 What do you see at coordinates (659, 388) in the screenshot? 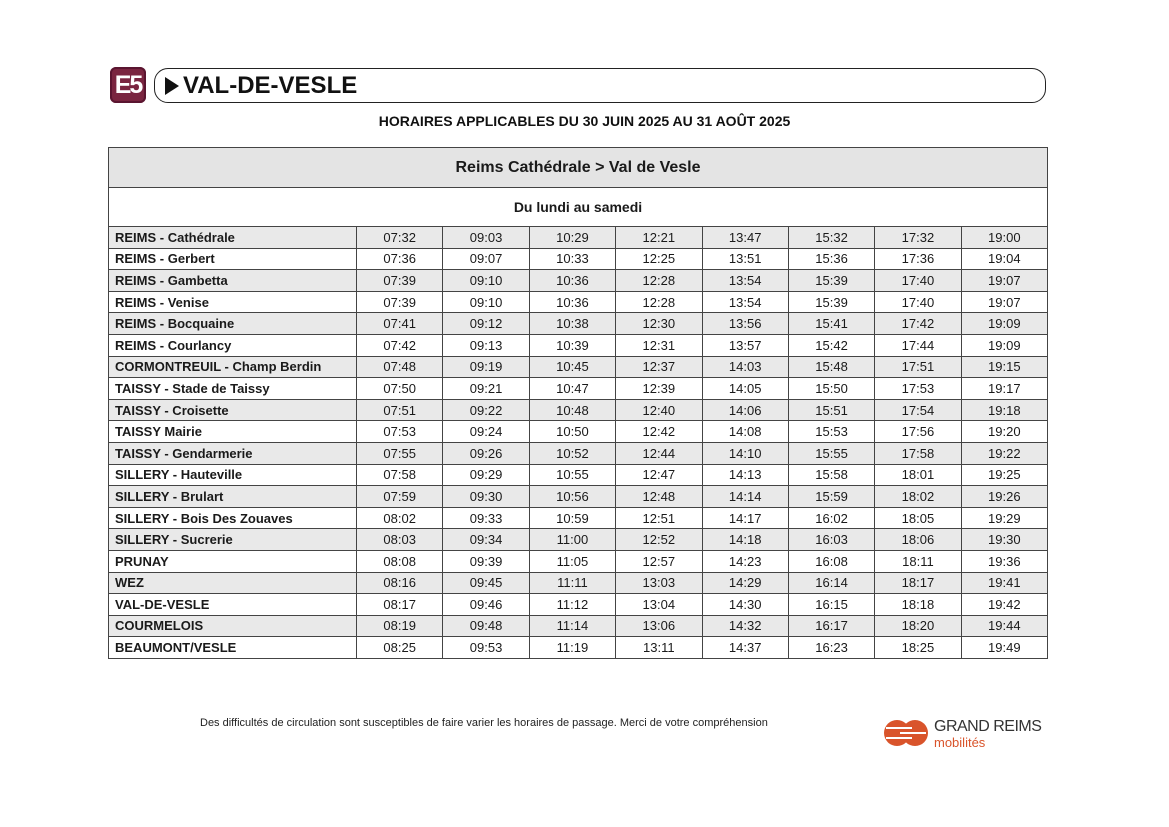
I see `departure-time: 12:39` at bounding box center [659, 388].